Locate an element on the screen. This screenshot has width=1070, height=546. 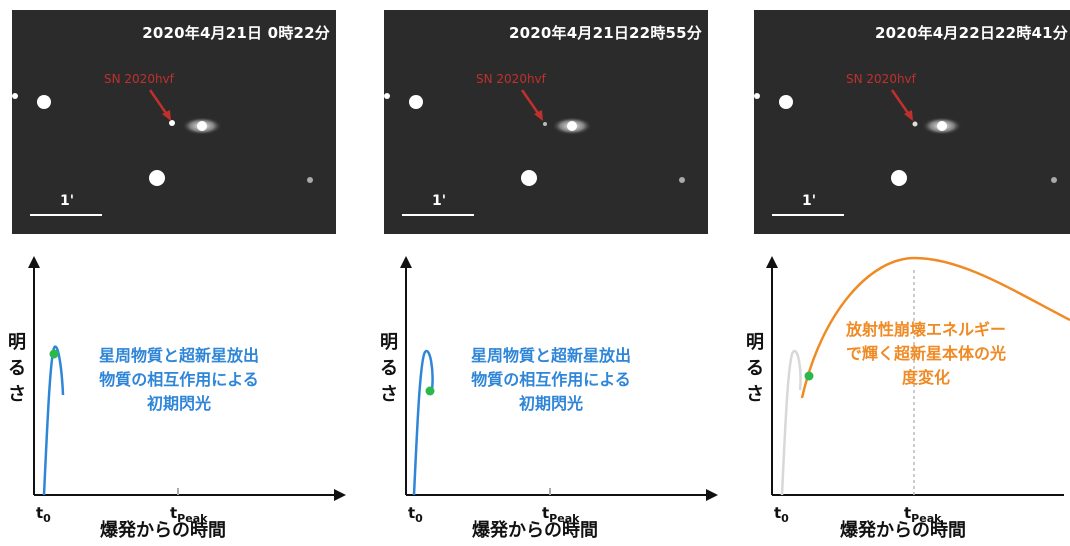
timestamp: 2020年4月21日 0時22分 is located at coordinates (236, 33).